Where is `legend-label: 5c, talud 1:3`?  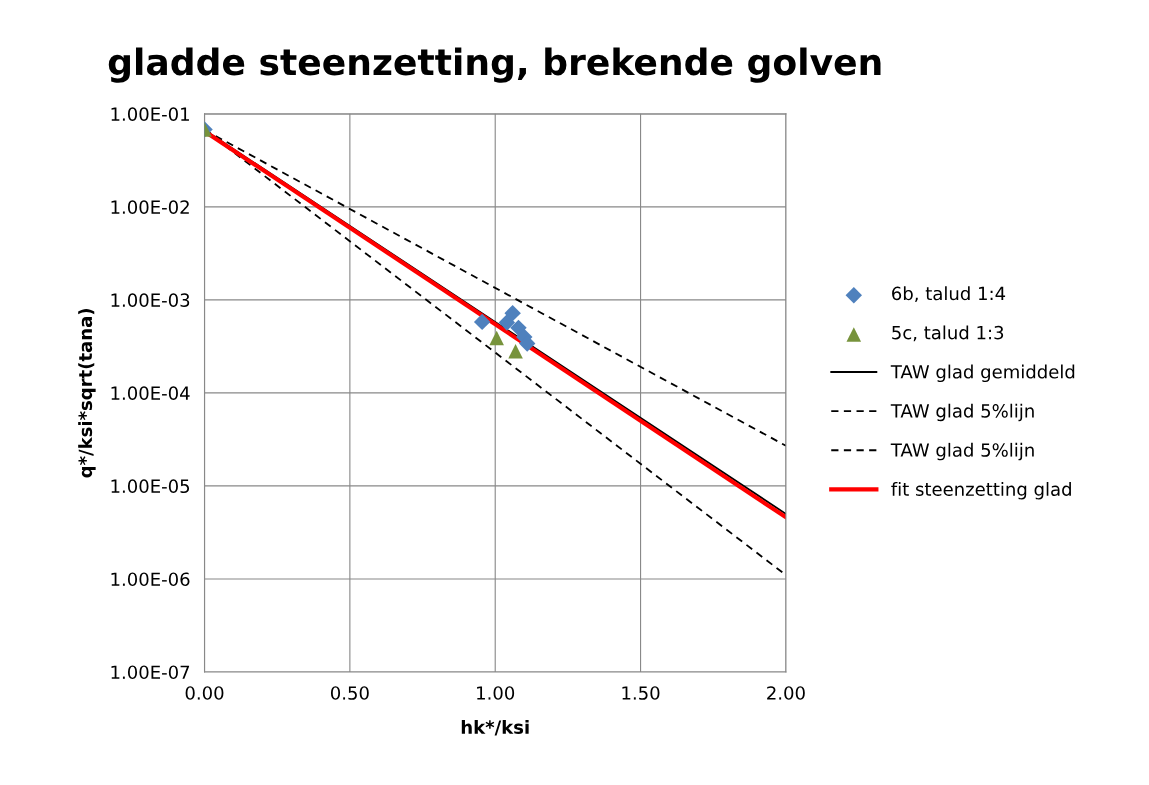 legend-label: 5c, talud 1:3 is located at coordinates (948, 333).